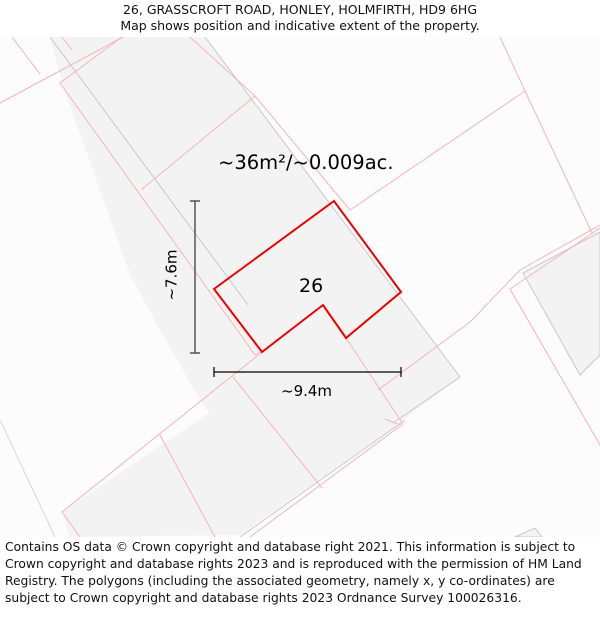 This screenshot has width=600, height=625. What do you see at coordinates (306, 162) in the screenshot?
I see `area-label: ~36m²/~0.009ac.` at bounding box center [306, 162].